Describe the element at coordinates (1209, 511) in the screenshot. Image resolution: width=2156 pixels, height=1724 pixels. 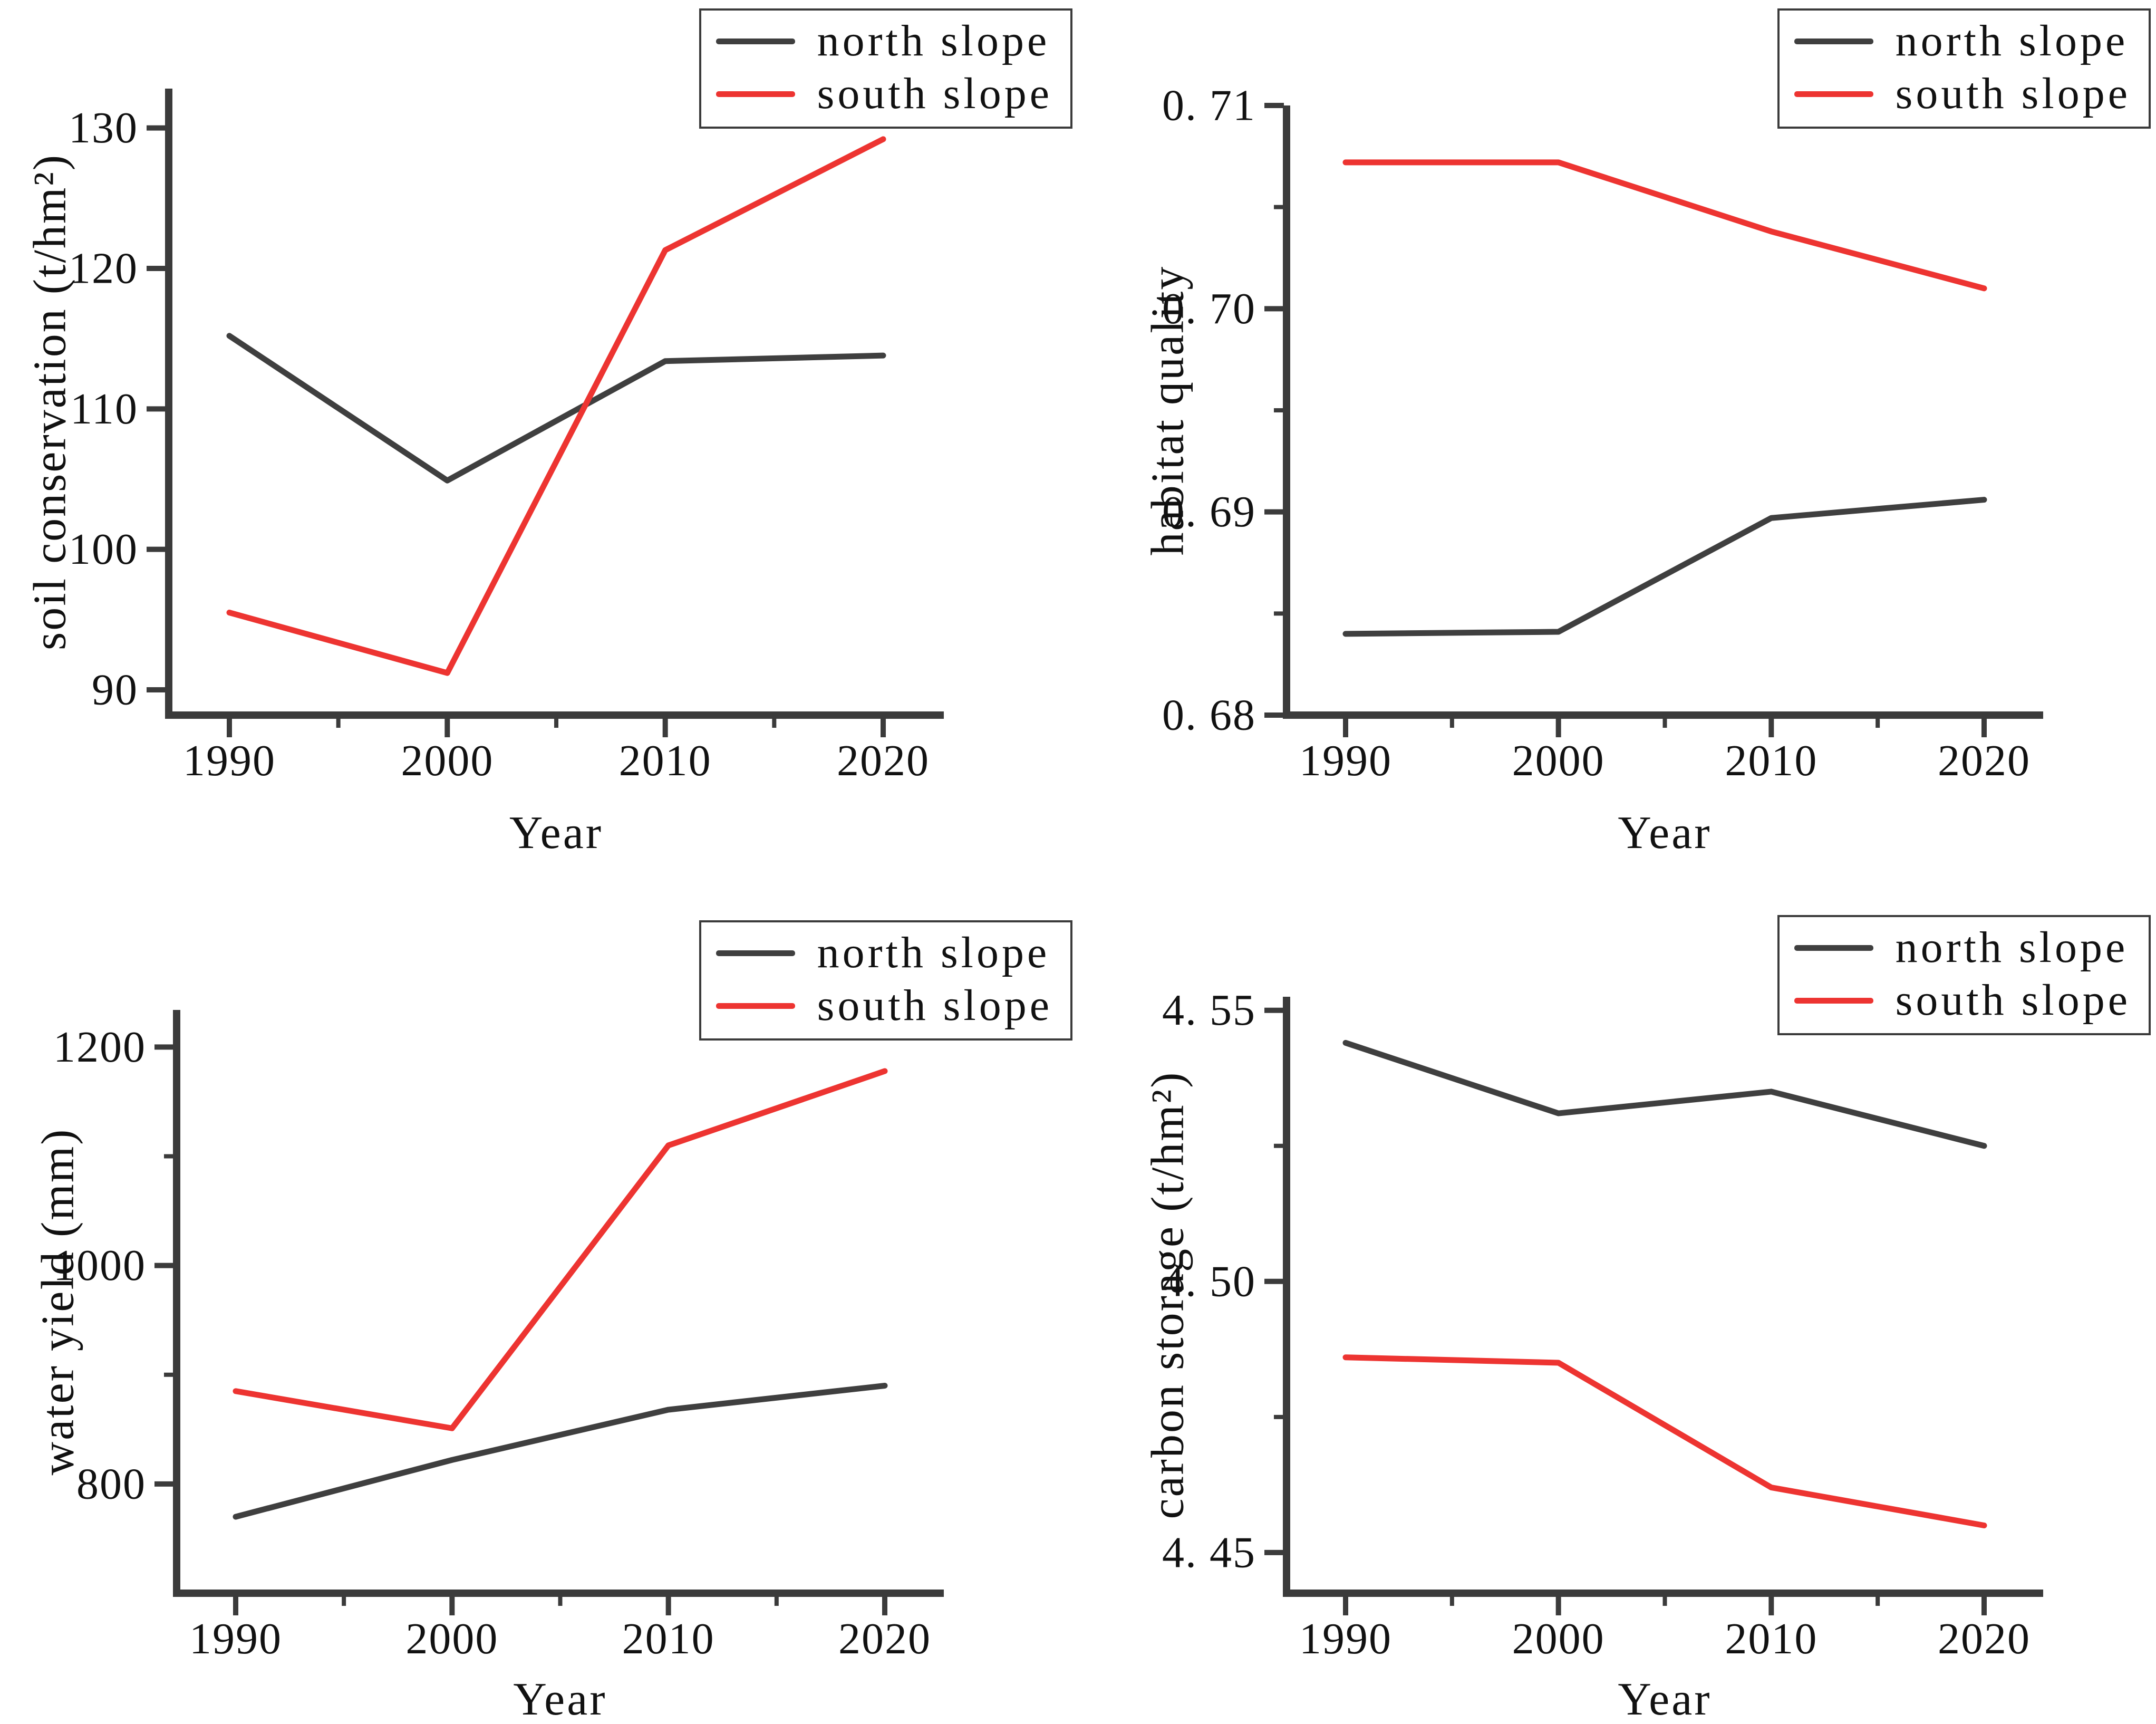
I see `y-tick-label: 0. 69` at that location.